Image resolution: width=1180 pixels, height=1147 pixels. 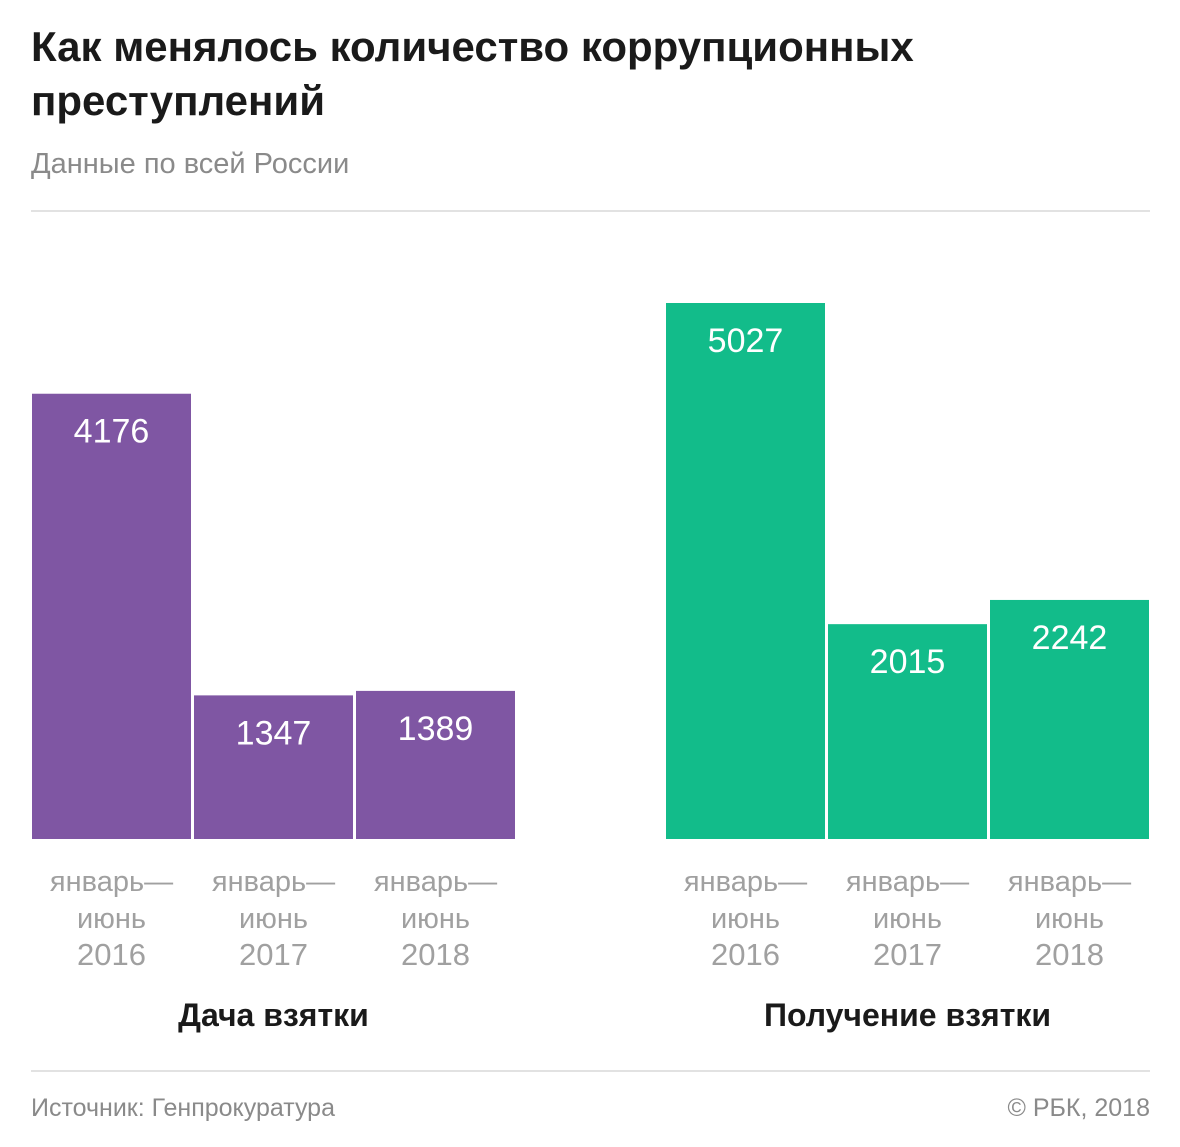 What do you see at coordinates (908, 662) in the screenshot?
I see `bar-value-label: 2015` at bounding box center [908, 662].